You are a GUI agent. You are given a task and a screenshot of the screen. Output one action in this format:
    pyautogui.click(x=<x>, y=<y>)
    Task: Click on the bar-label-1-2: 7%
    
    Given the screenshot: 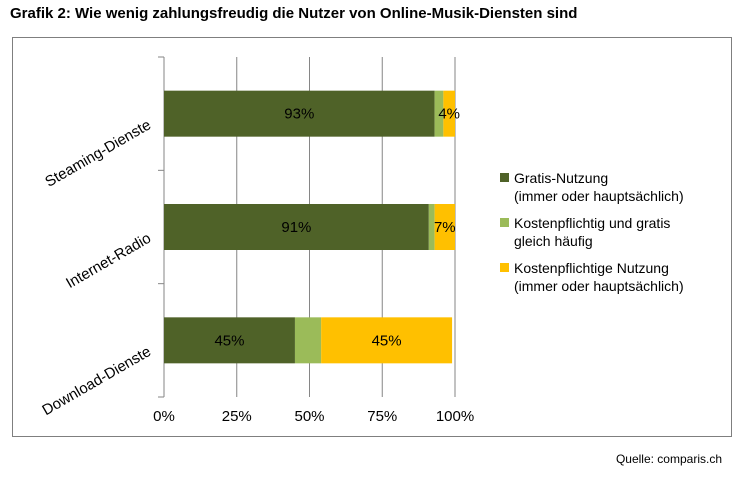 What is the action you would take?
    pyautogui.click(x=445, y=227)
    